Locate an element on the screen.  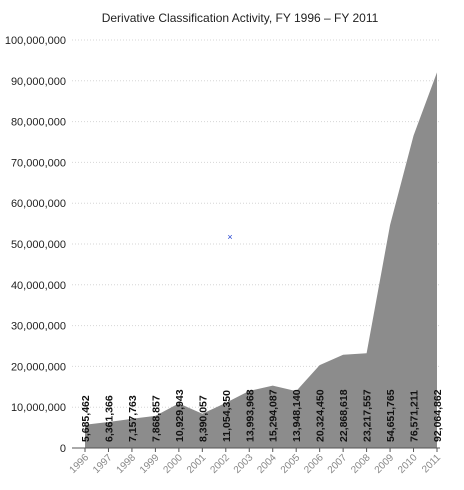
data-label: 76,571,211 is located at coordinates (415, 416).